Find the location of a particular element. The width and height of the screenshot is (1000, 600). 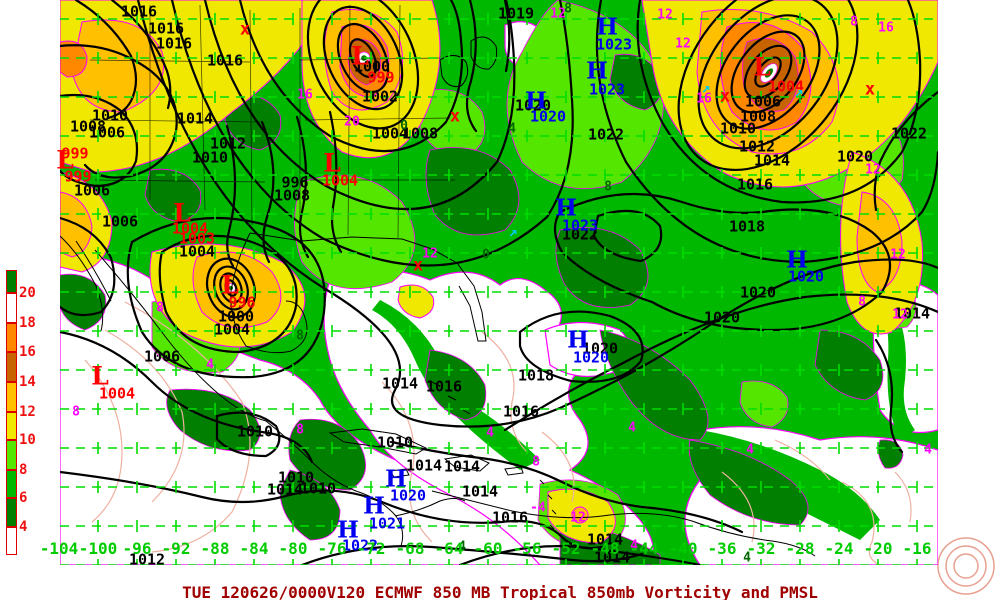

corner-stamp-art is located at coordinates (966, 566).